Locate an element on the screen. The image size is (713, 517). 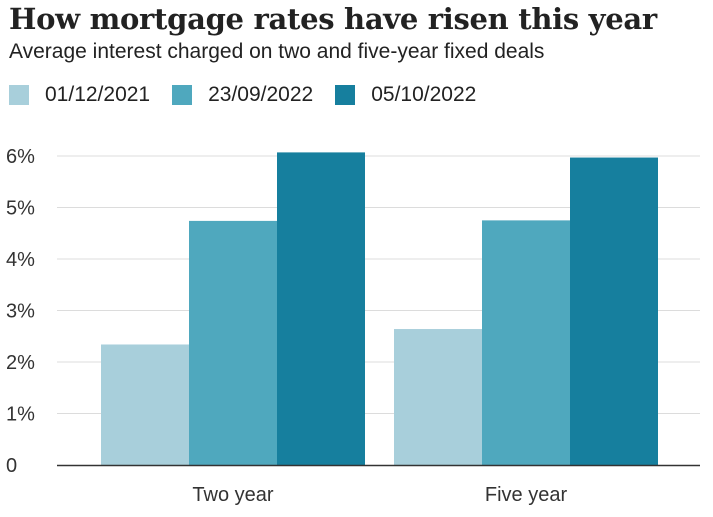
x-tick-label-1: Two year is located at coordinates (232, 495).